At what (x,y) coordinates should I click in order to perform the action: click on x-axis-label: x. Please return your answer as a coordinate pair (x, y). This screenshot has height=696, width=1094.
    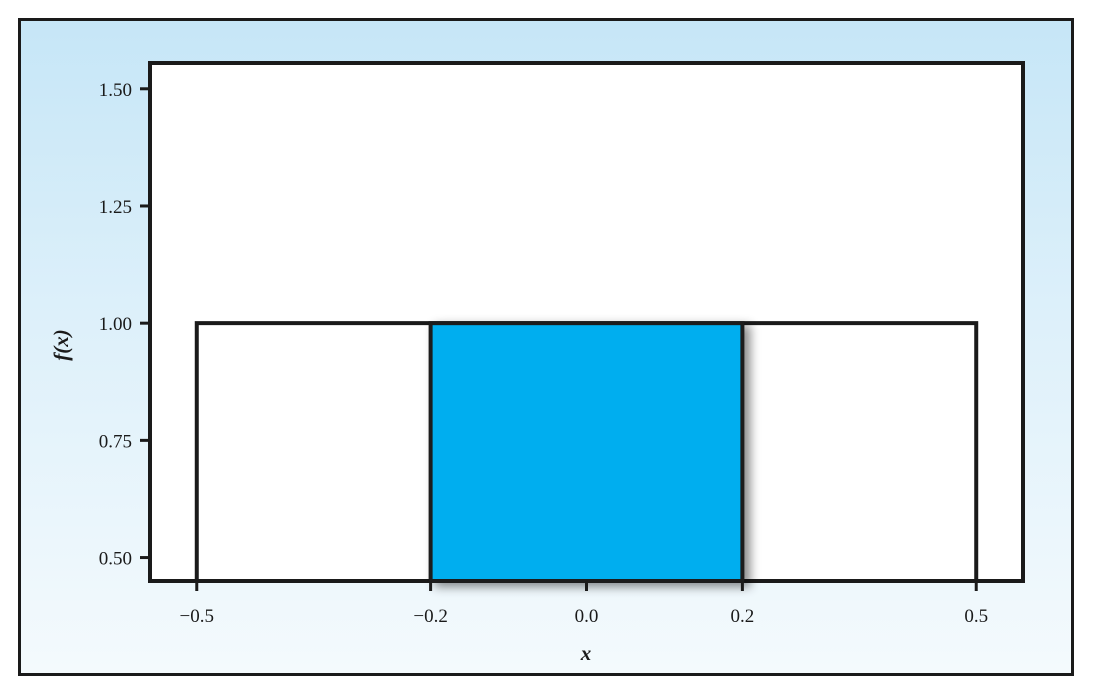
    Looking at the image, I should click on (586, 653).